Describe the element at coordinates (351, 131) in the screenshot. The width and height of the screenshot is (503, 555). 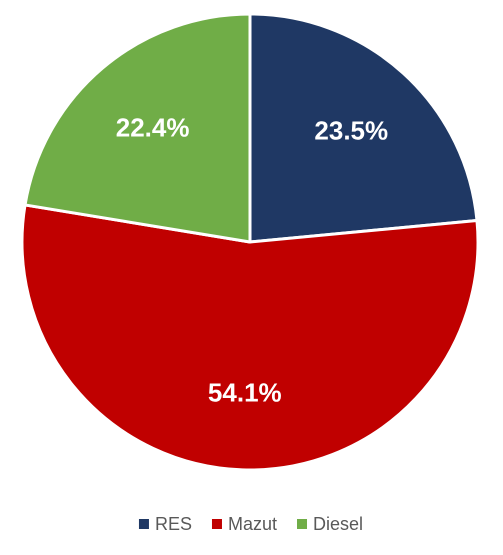
I see `data-label-res: 23.5%` at that location.